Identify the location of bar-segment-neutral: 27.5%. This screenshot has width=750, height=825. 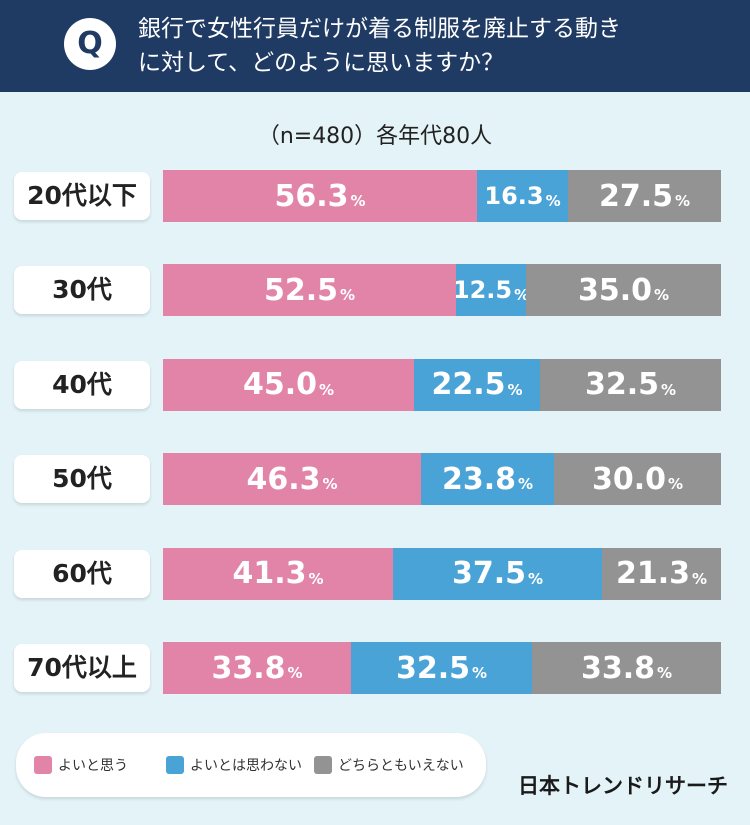
(644, 196).